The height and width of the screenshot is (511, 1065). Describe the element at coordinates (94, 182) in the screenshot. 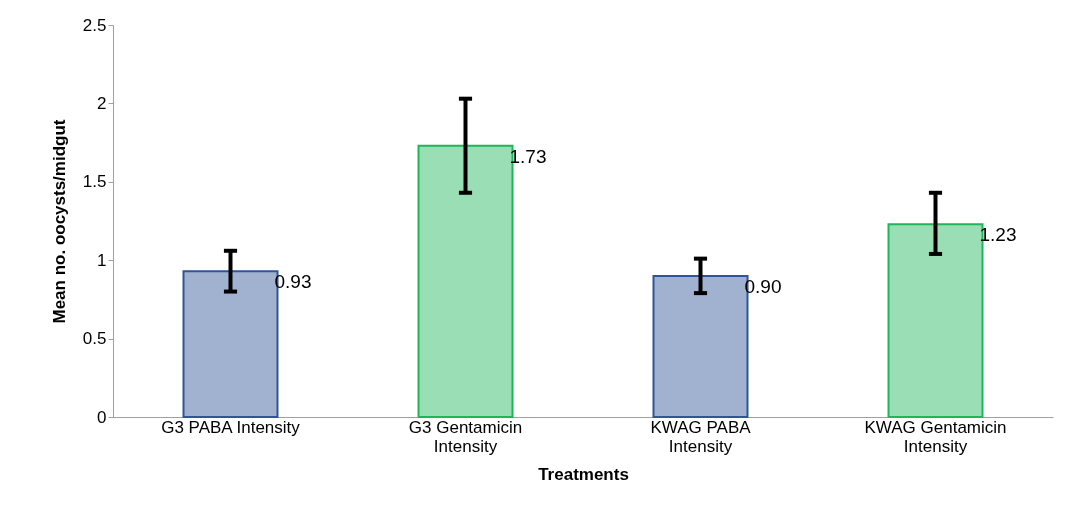

I see `y-tick-label: 1.5` at that location.